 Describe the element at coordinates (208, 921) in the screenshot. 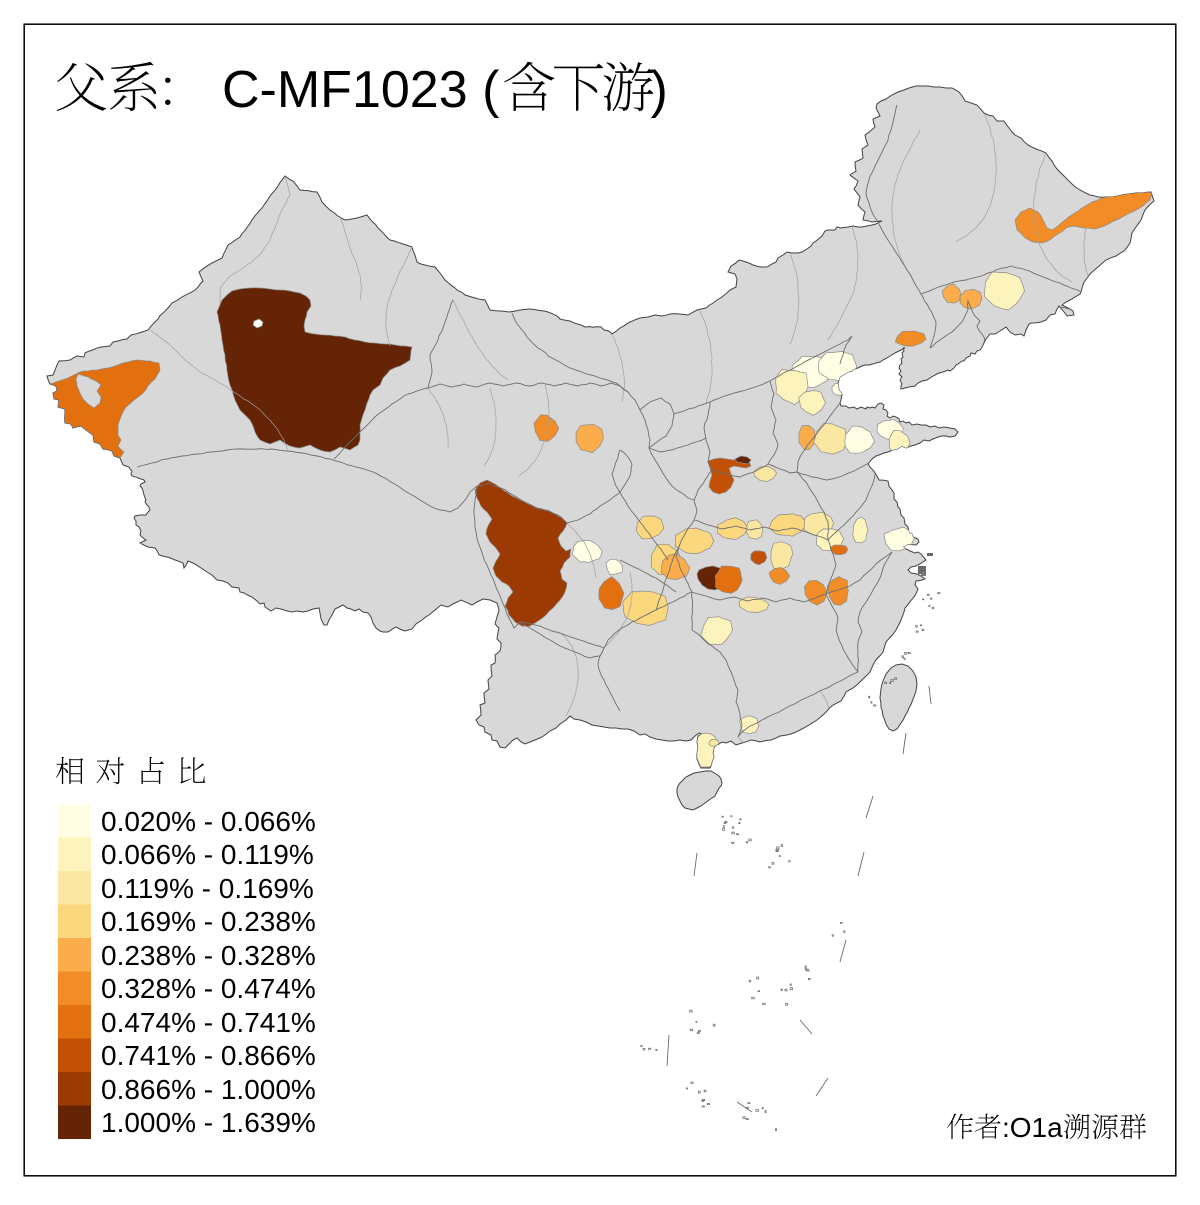

I see `svg-text: 0.169% - 0.238%` at that location.